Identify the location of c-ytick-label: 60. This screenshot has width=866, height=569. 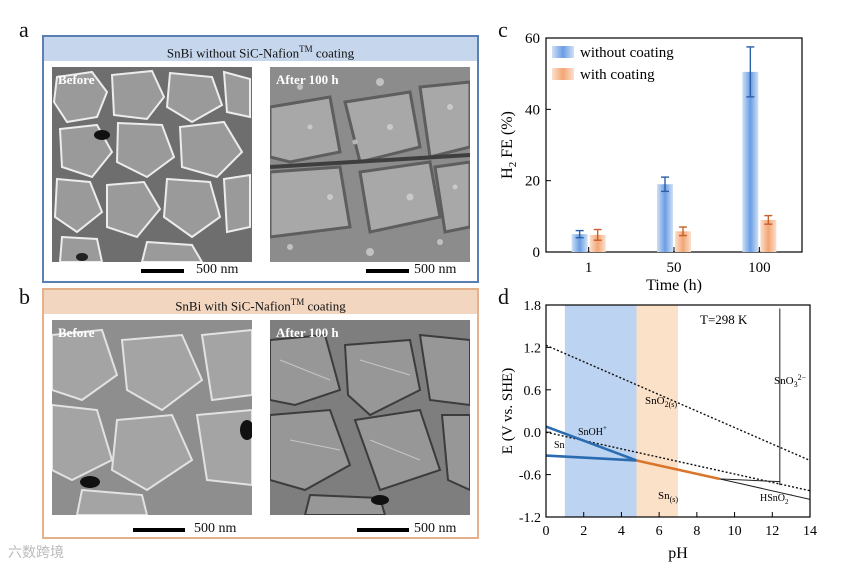
(532, 39).